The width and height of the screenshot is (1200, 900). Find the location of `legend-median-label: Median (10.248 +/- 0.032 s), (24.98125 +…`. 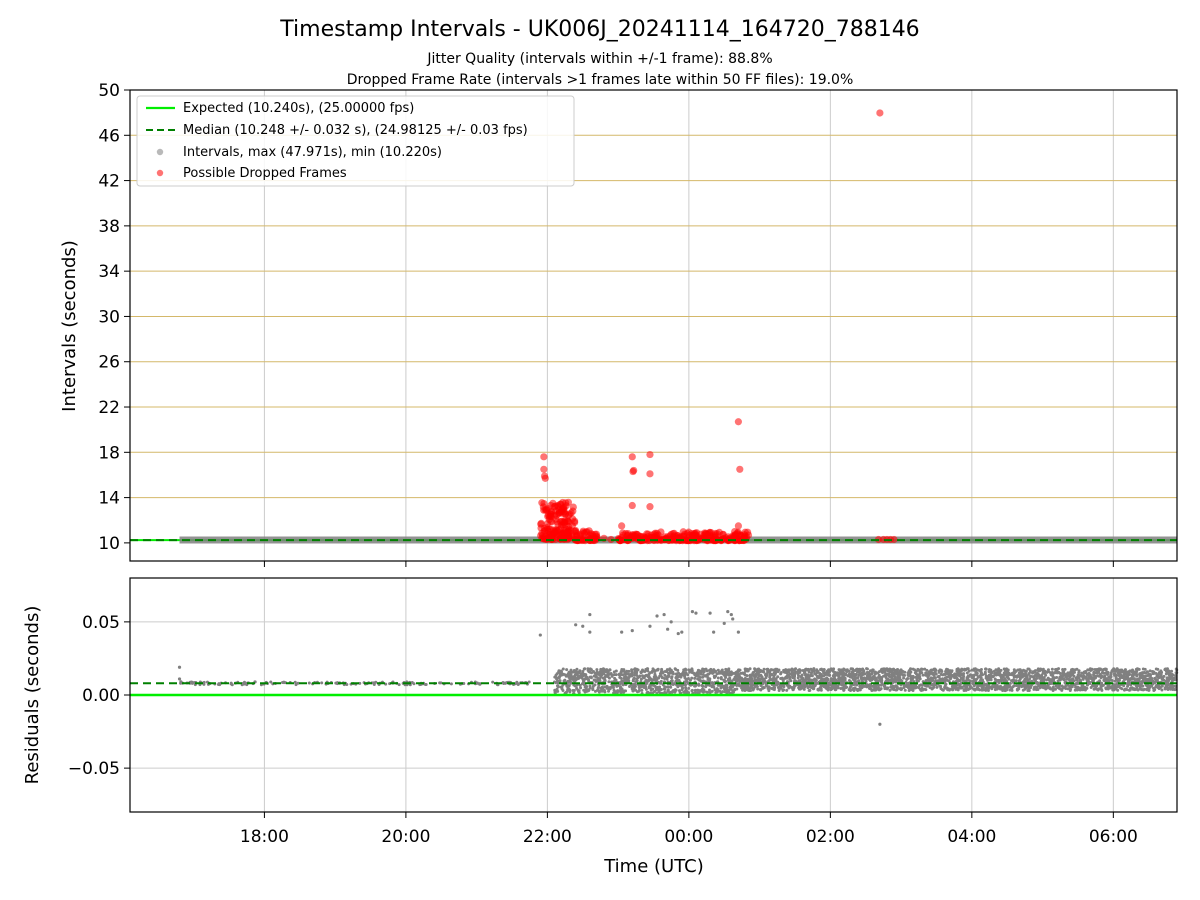

legend-median-label: Median (10.248 +/- 0.032 s), (24.98125 +… is located at coordinates (355, 130).